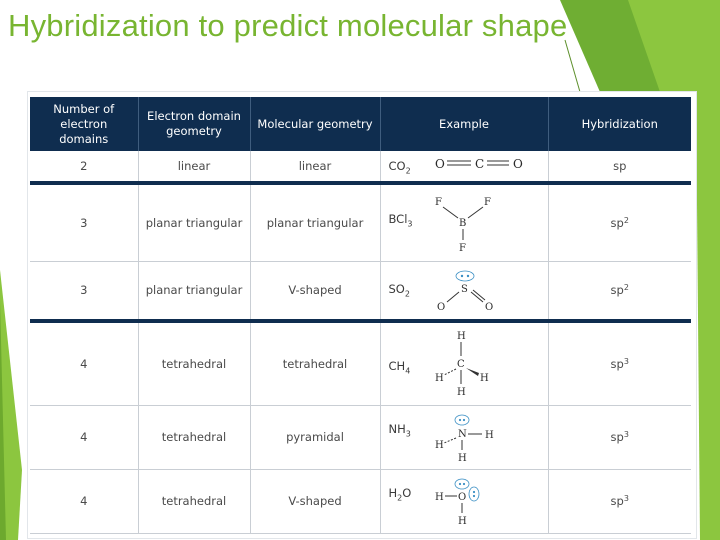 Image resolution: width=720 pixels, height=540 pixels. What do you see at coordinates (489, 435) in the screenshot?
I see `nh3-atom-h-right: H` at bounding box center [489, 435].